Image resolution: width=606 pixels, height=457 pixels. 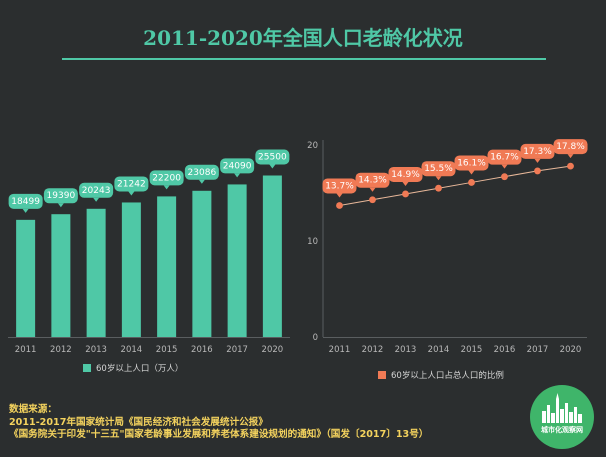 I want to click on bar-data-label-2014: 21242, so click(x=131, y=184).